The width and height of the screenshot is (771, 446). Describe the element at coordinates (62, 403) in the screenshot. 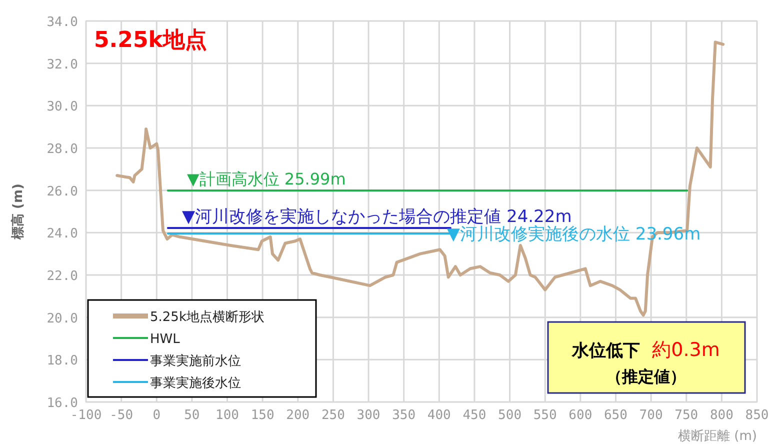

I see `y-tick-label: 16.0` at that location.